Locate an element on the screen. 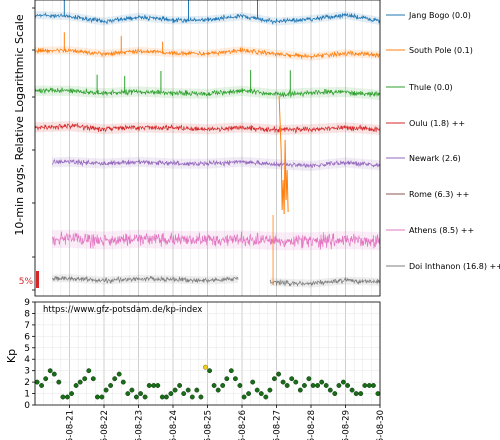  kp-points is located at coordinates (207, 382).